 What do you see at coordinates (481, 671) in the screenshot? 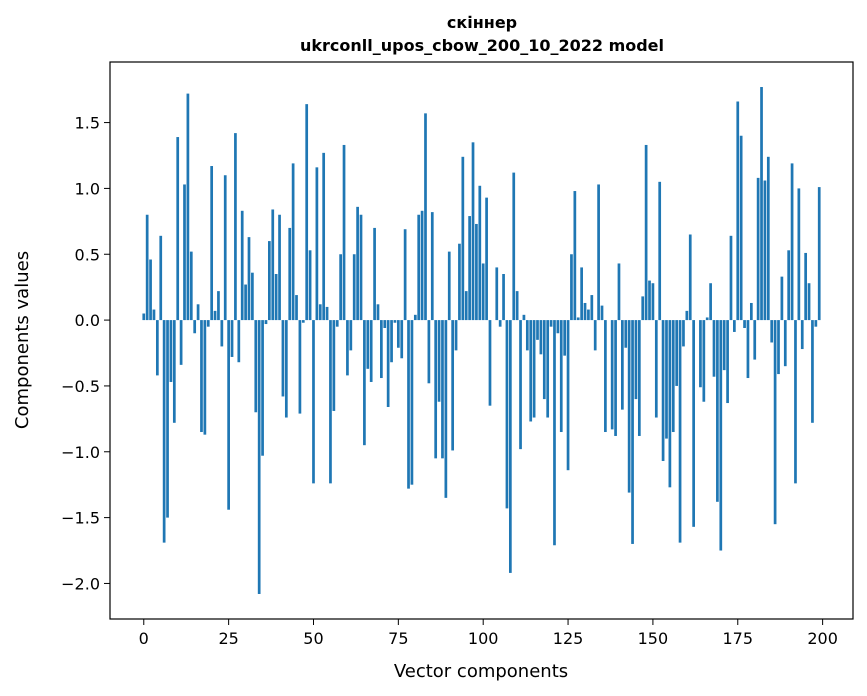
I see `x-axis-label: Vector components` at bounding box center [481, 671].